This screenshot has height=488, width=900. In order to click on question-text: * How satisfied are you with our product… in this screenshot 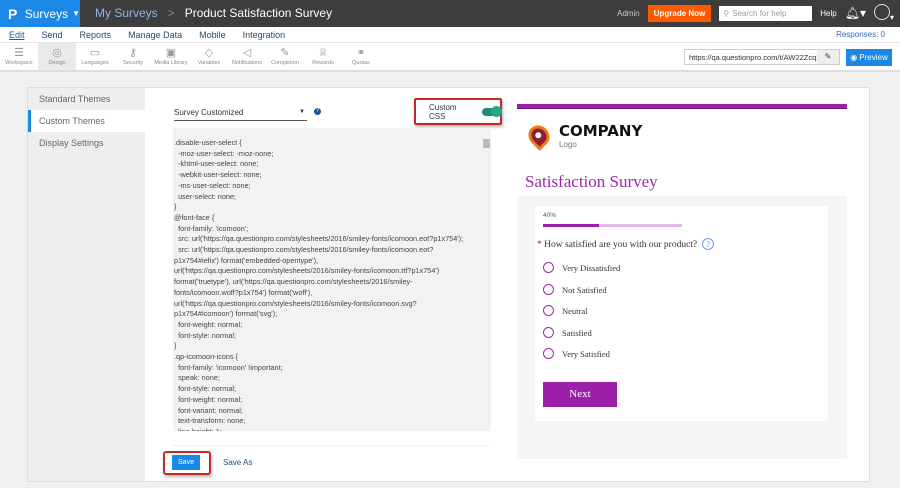, I will do `click(626, 244)`.